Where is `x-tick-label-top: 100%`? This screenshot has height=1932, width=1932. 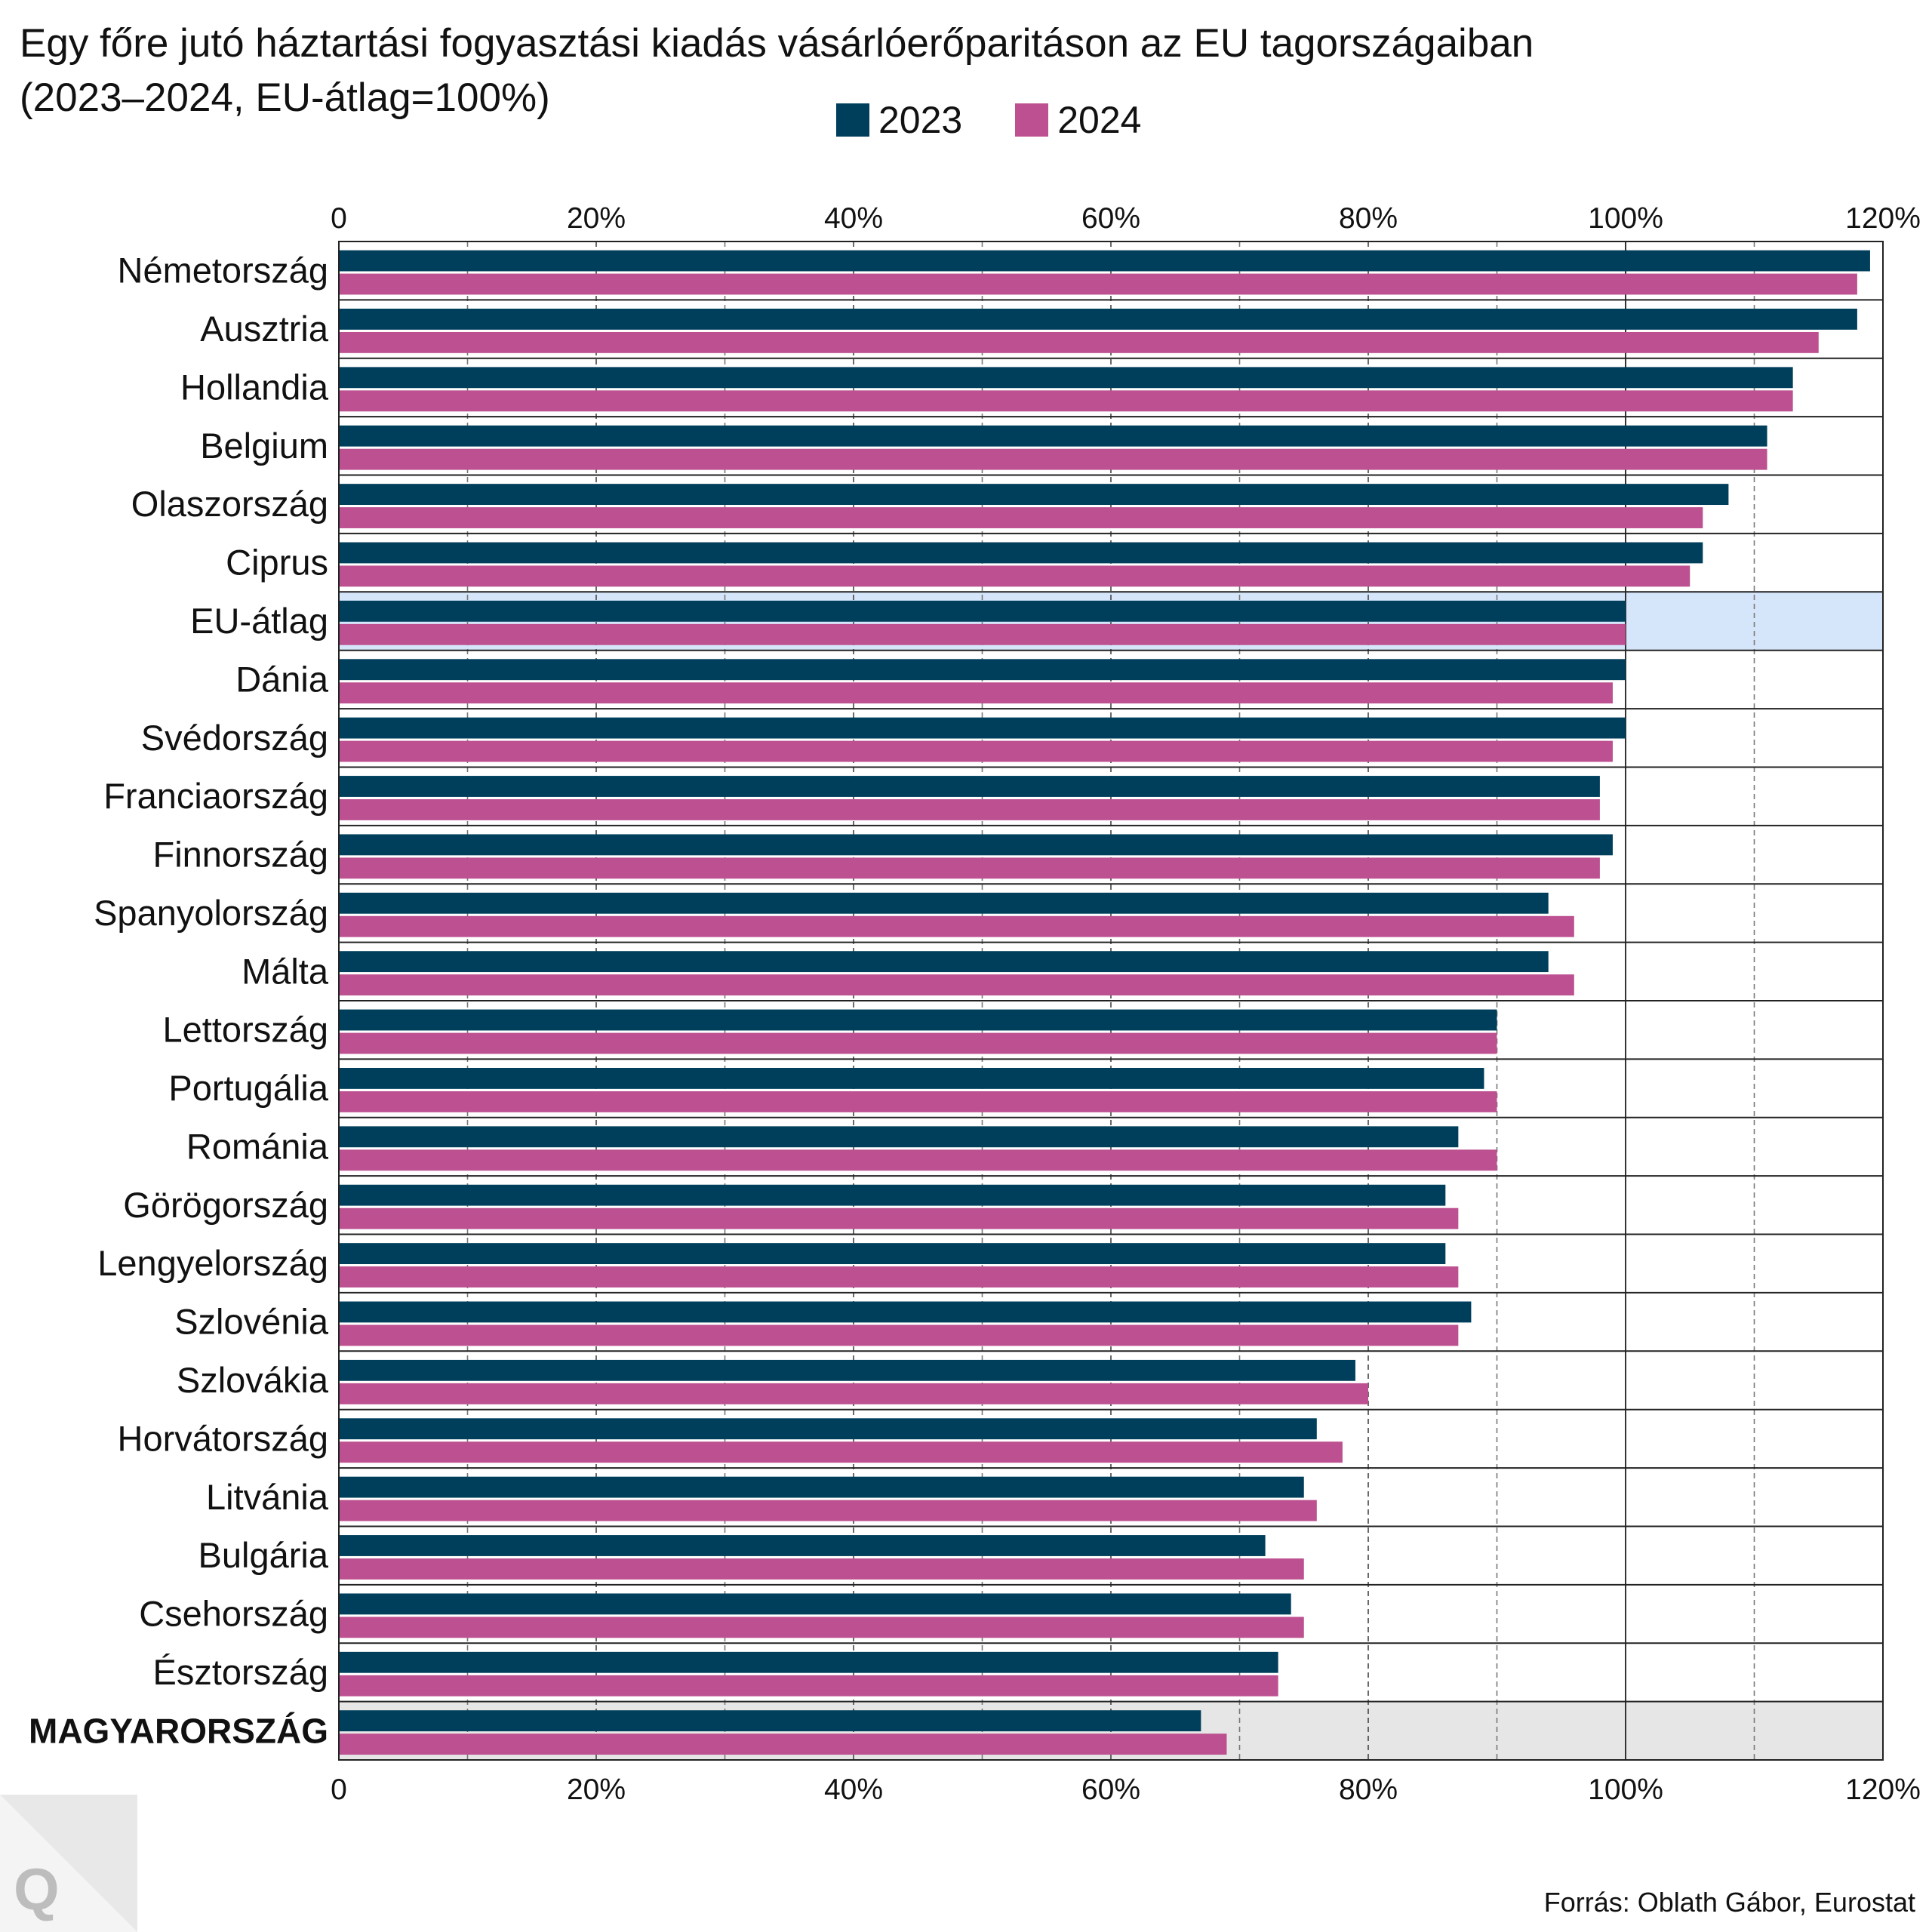
x-tick-label-top: 100% is located at coordinates (1625, 218).